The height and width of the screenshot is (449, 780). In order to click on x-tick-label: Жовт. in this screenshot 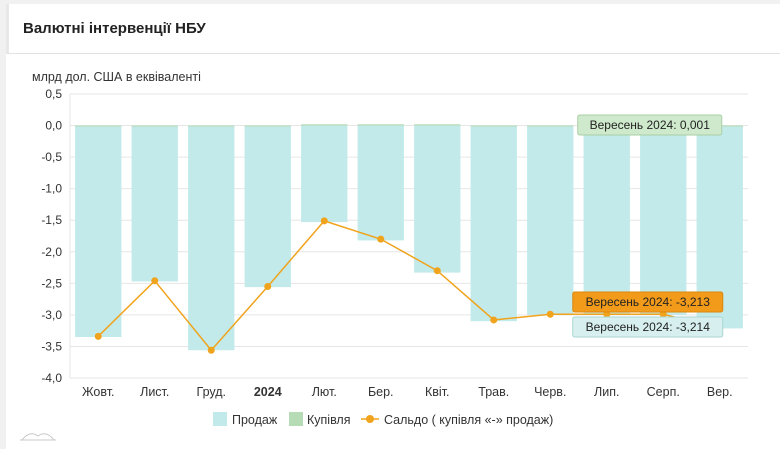, I will do `click(98, 392)`.